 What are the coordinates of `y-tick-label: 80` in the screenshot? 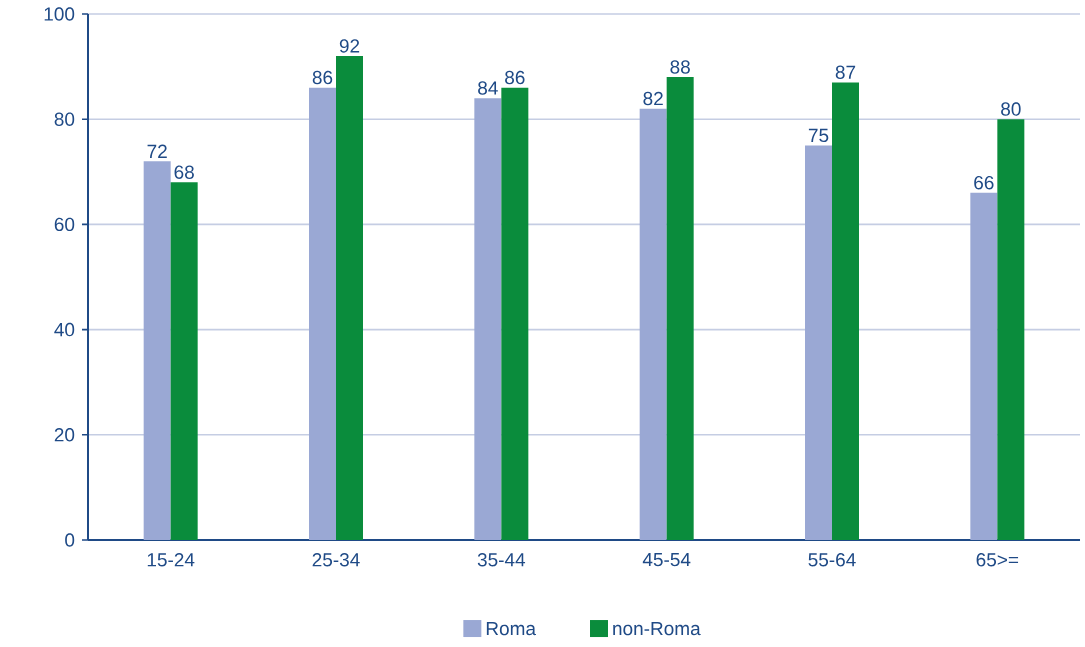 It's located at (64, 119).